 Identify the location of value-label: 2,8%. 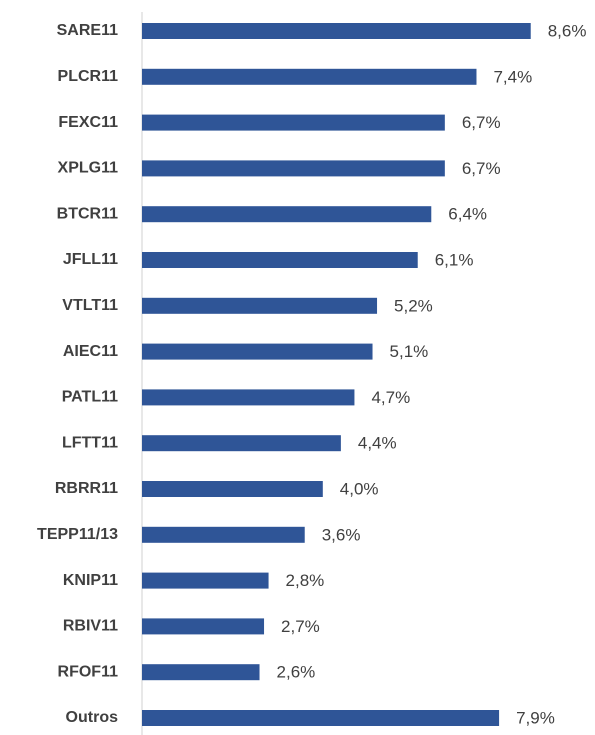
(305, 580).